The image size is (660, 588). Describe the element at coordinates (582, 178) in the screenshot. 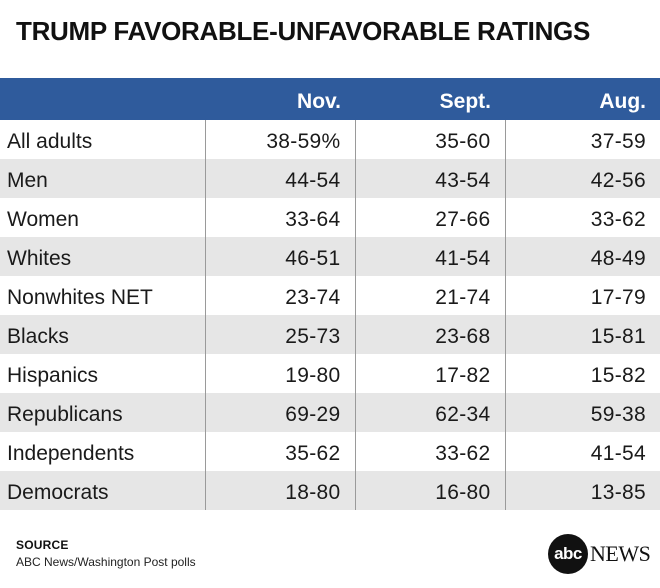

I see `cell-value: 42-56` at that location.